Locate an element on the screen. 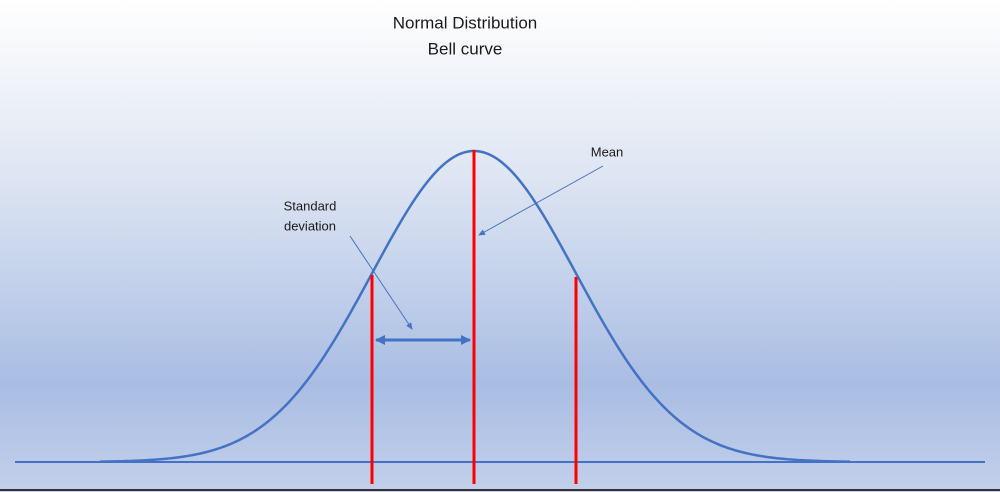 This screenshot has width=1000, height=492. sd-label: Standard is located at coordinates (310, 205).